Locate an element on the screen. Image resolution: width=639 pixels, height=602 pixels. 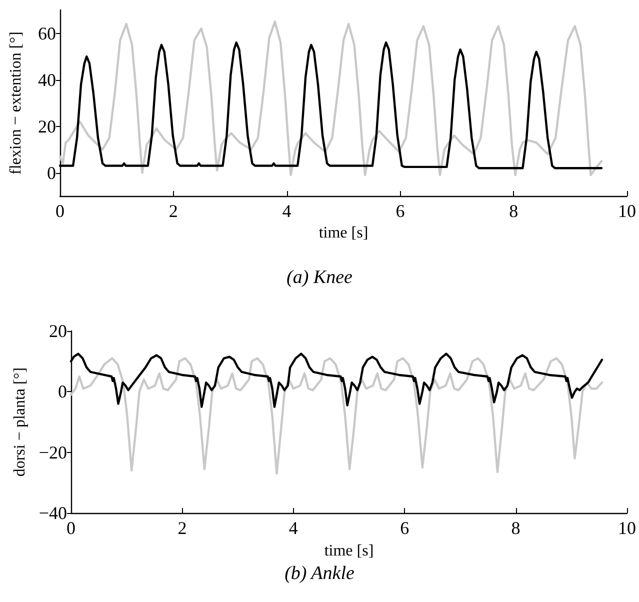
y-tick-label: −20 is located at coordinates (52, 452).